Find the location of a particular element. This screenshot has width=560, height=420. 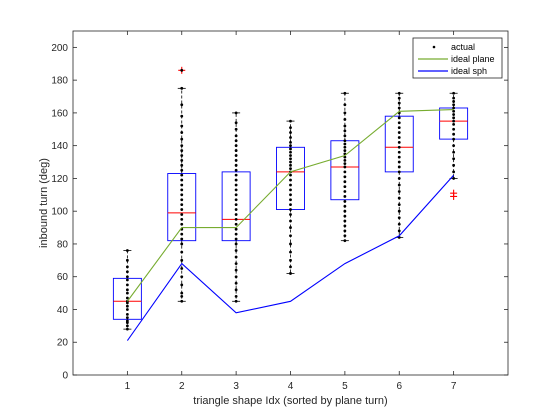

y-tick-label: 200 is located at coordinates (59, 48).